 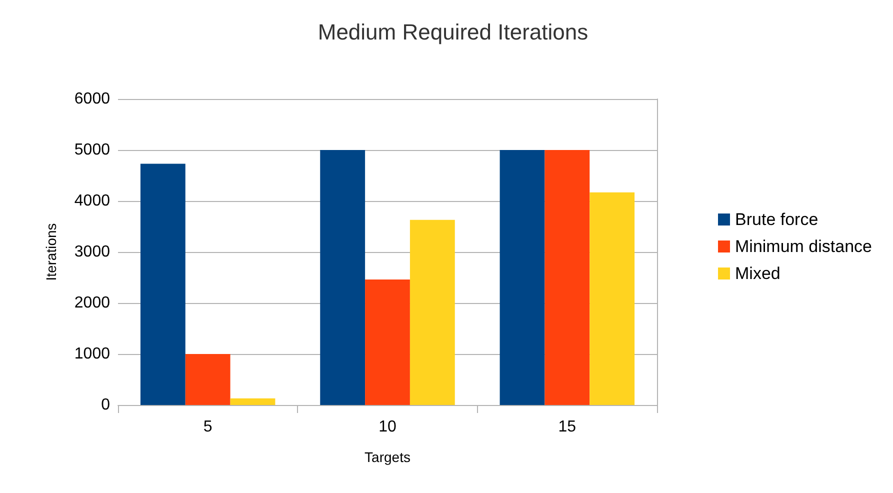 What do you see at coordinates (387, 457) in the screenshot?
I see `x-axis-title: Targets` at bounding box center [387, 457].